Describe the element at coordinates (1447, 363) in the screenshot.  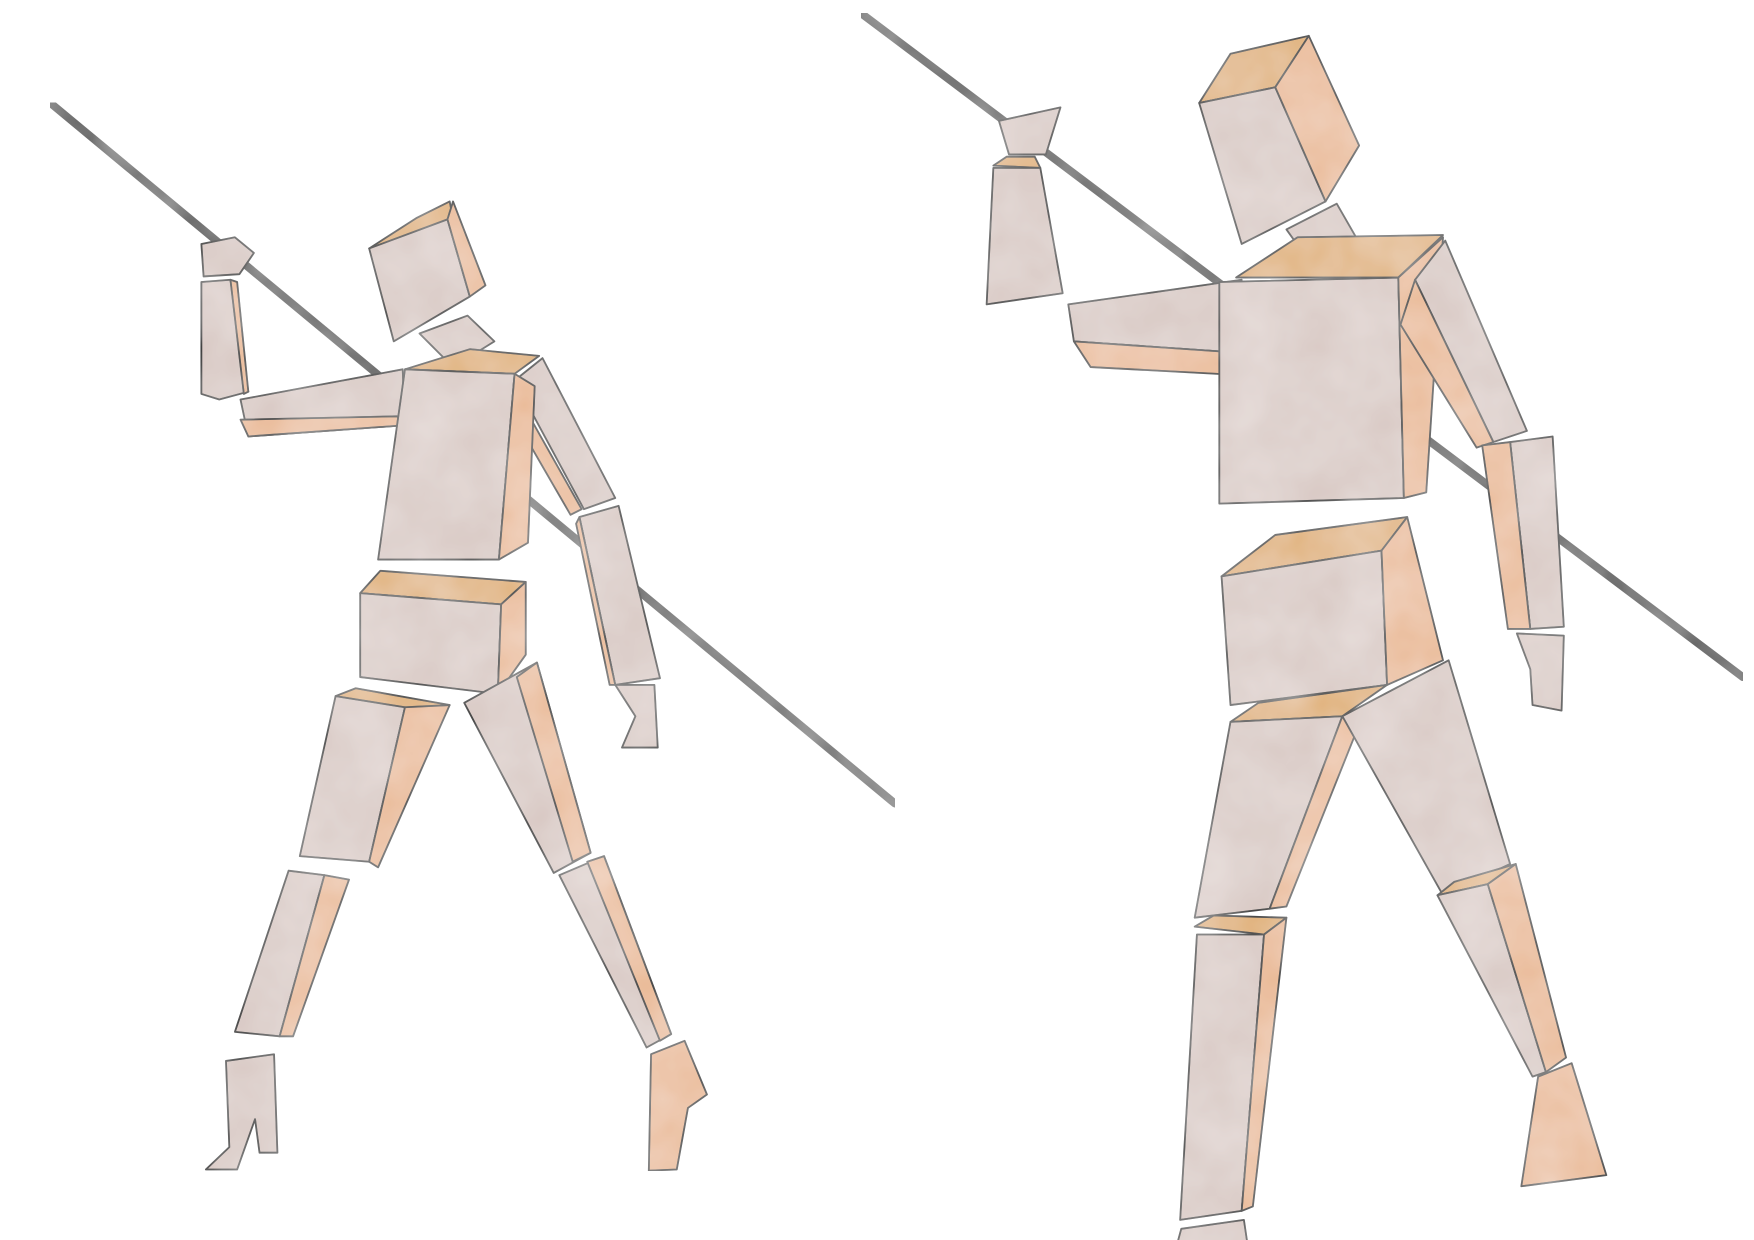
I see `back-upper-arm-side` at that location.